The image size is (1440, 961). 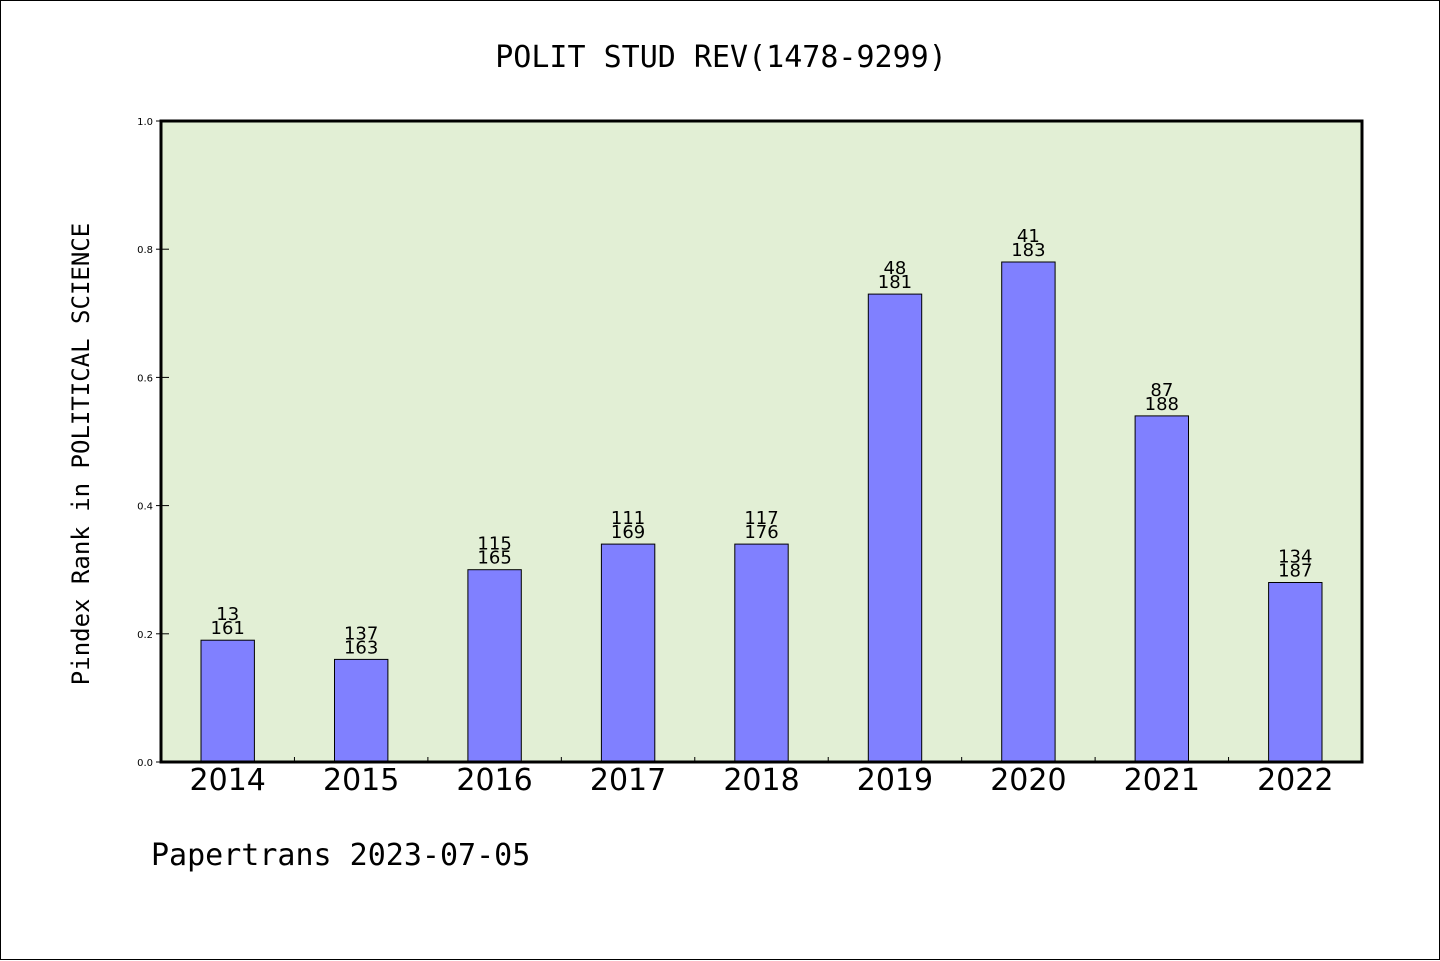 I want to click on y-tick-label: 0.8, so click(x=145, y=250).